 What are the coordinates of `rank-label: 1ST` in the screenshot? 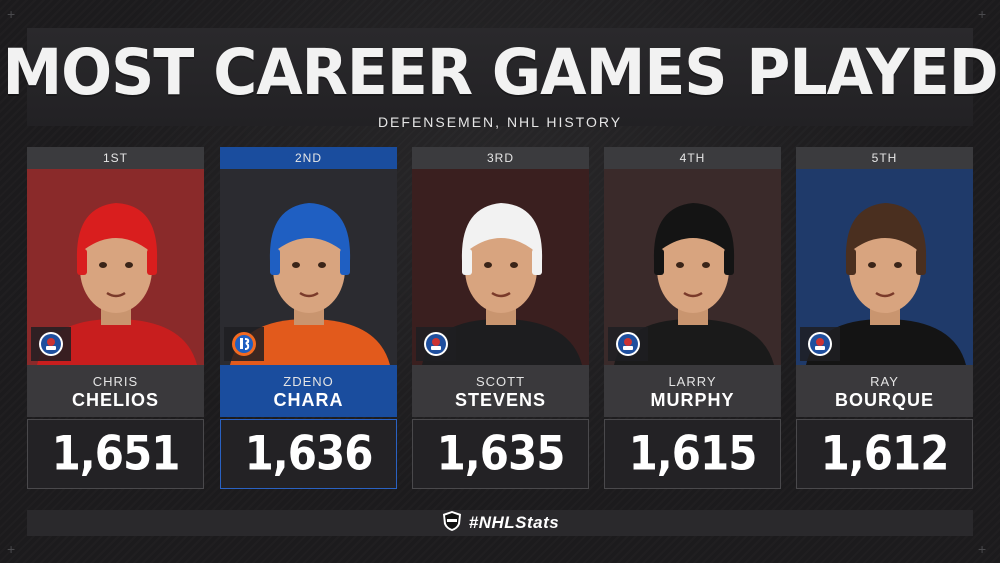 It's located at (115, 158).